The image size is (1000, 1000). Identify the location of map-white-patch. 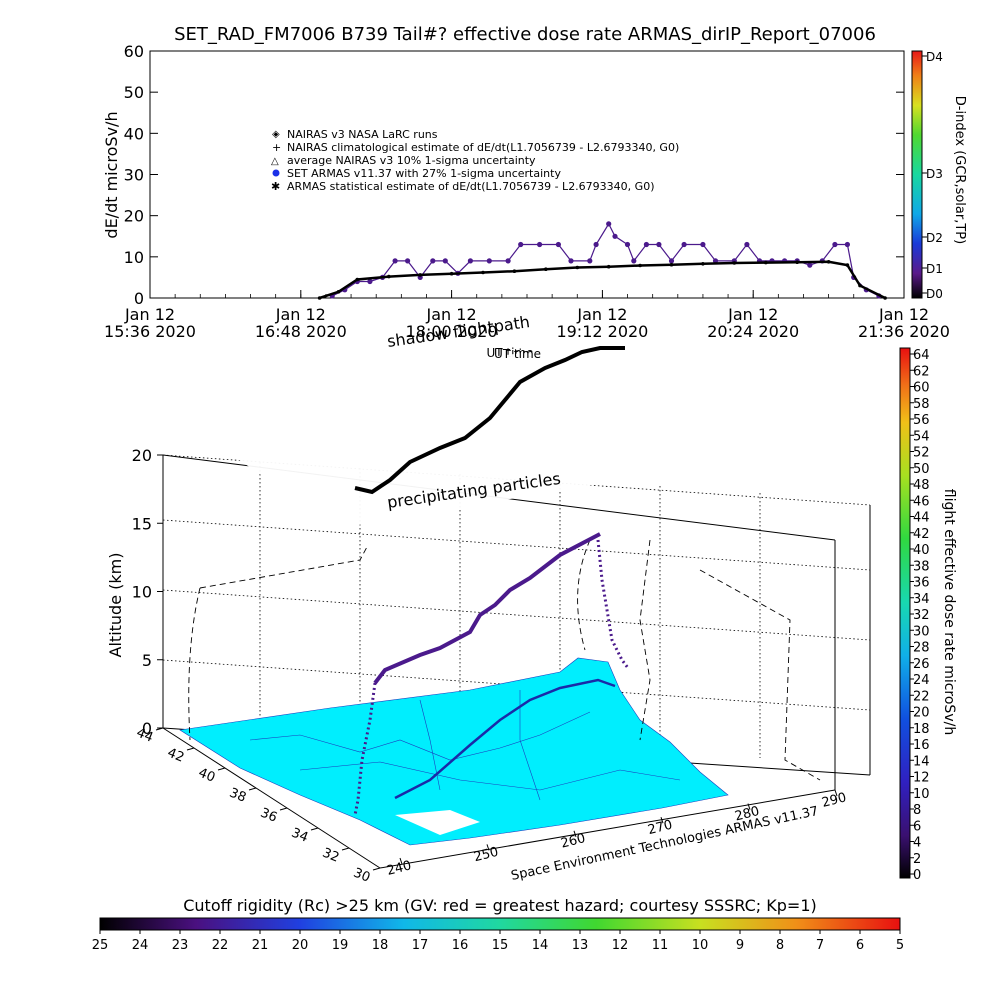
(437, 822).